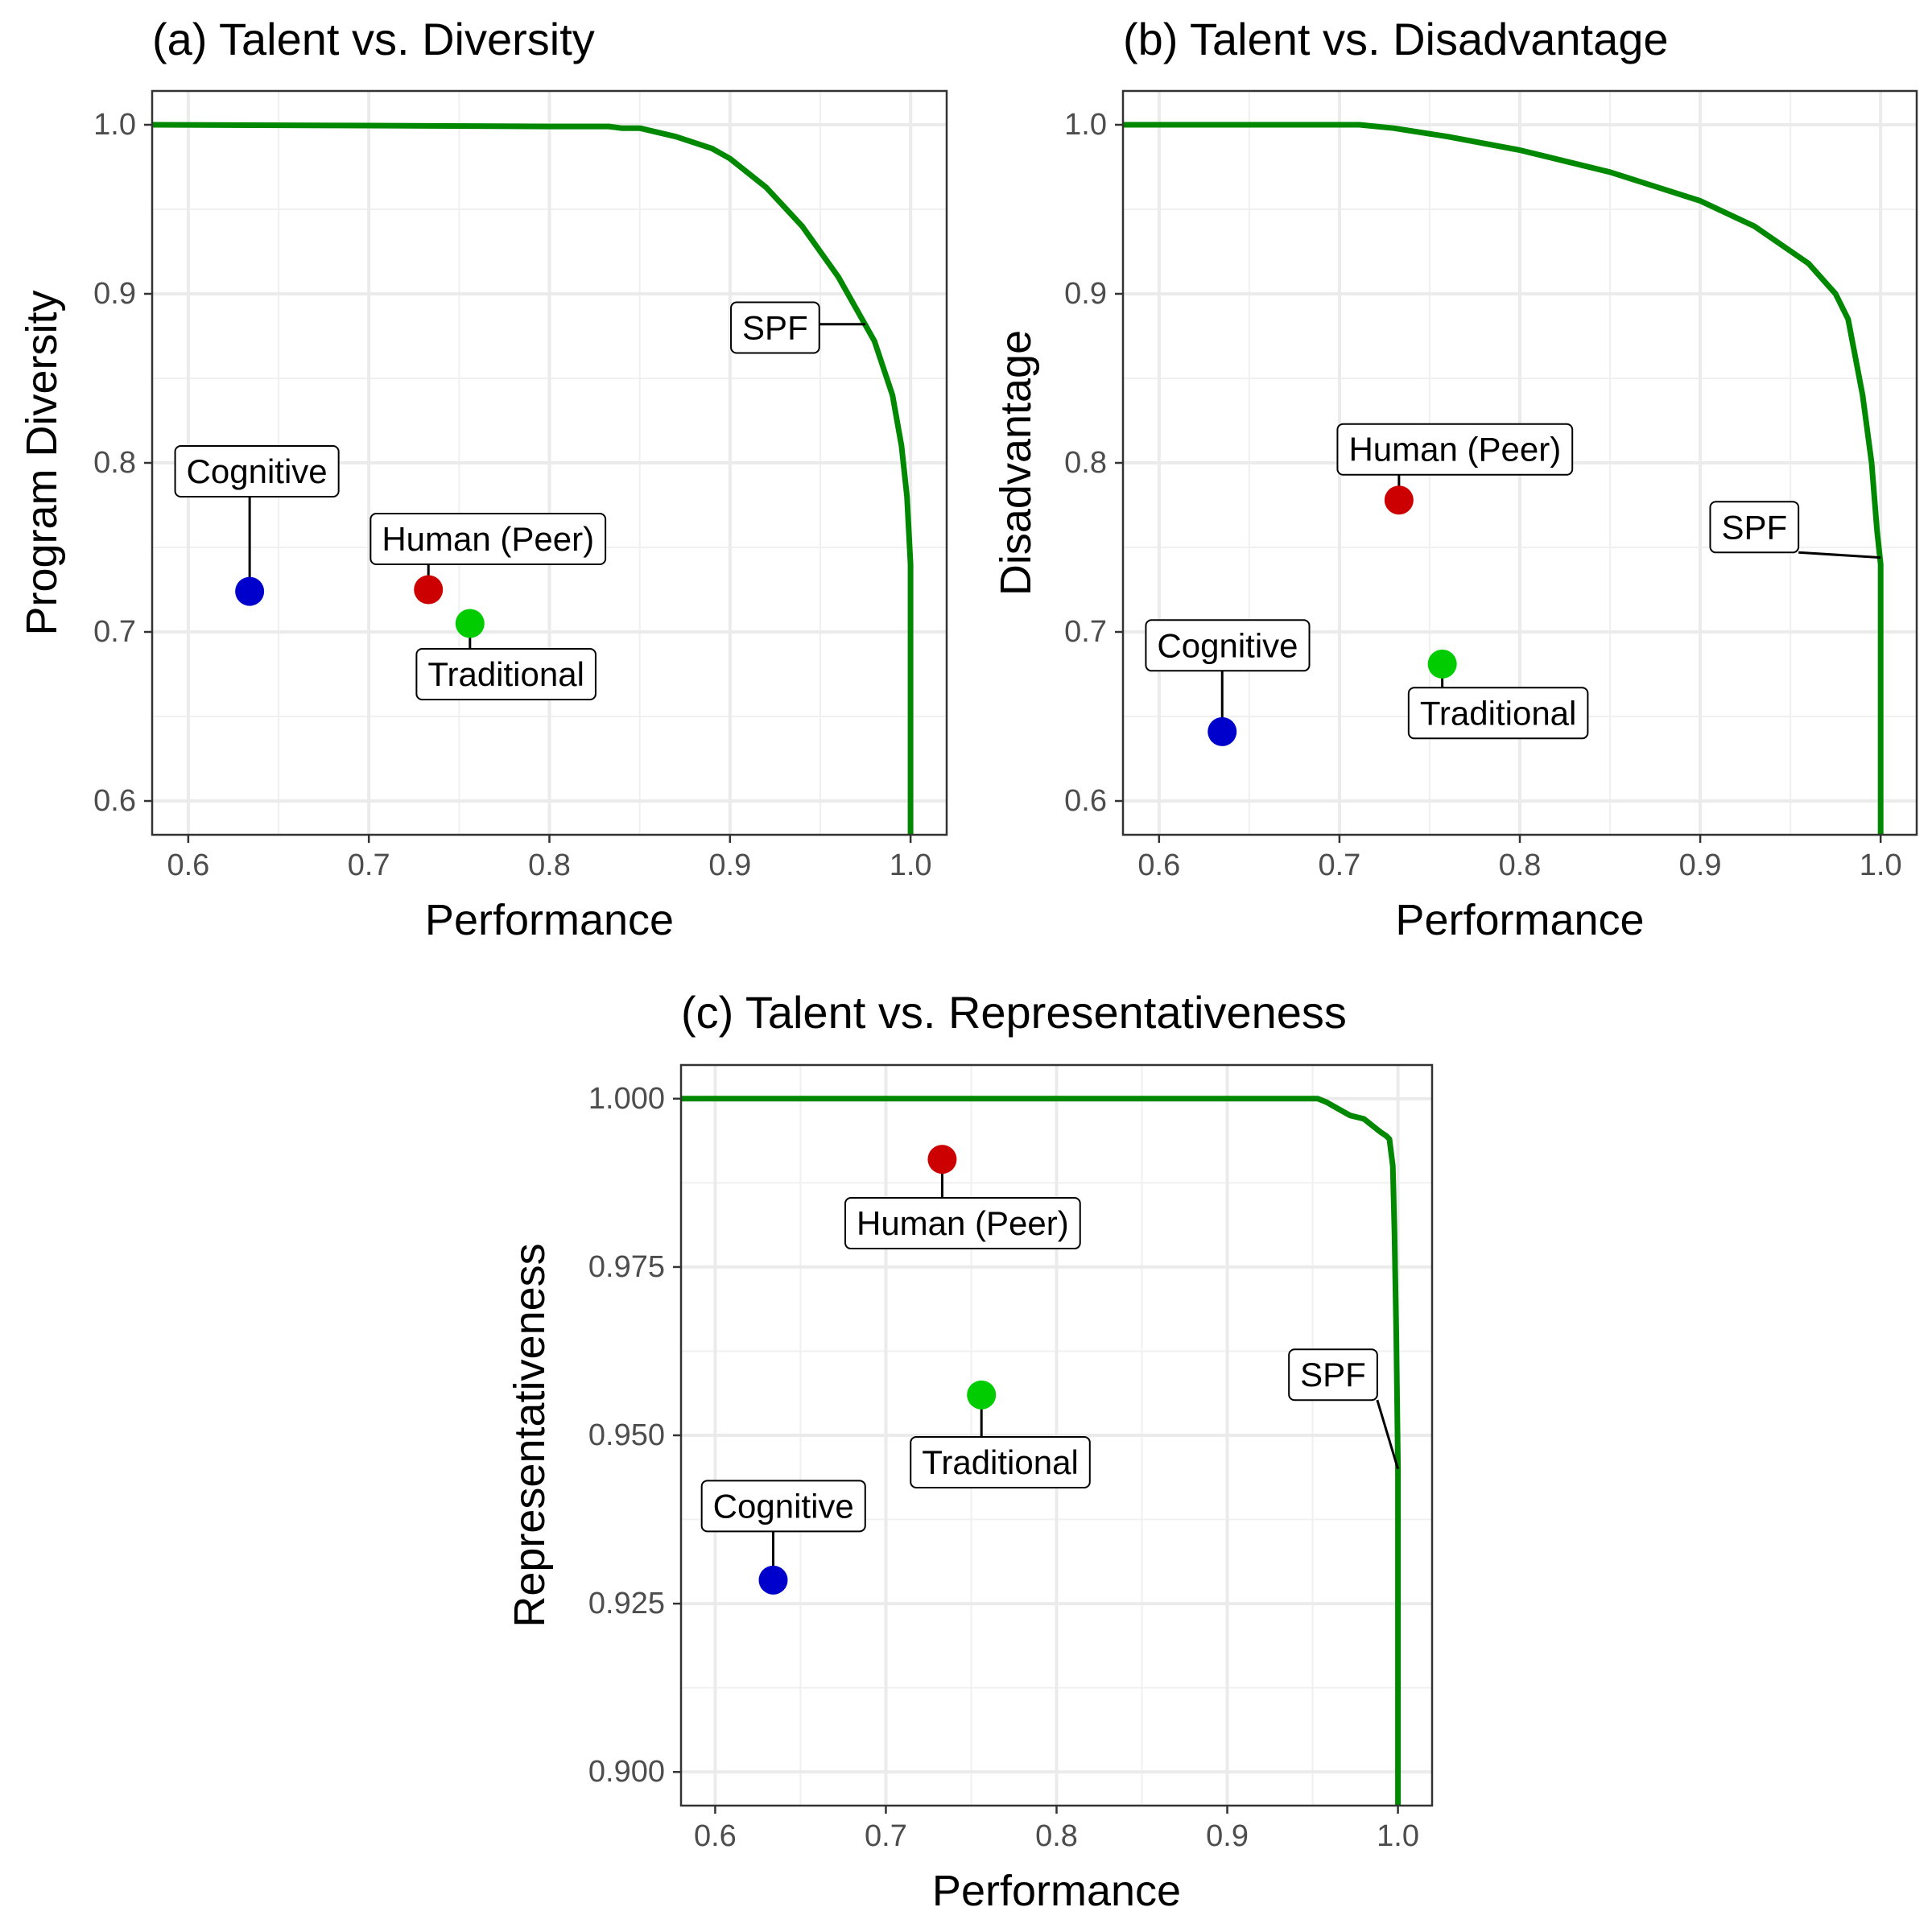 Image resolution: width=1932 pixels, height=1932 pixels. Describe the element at coordinates (626, 1772) in the screenshot. I see `y-tick-label: 0.900` at that location.